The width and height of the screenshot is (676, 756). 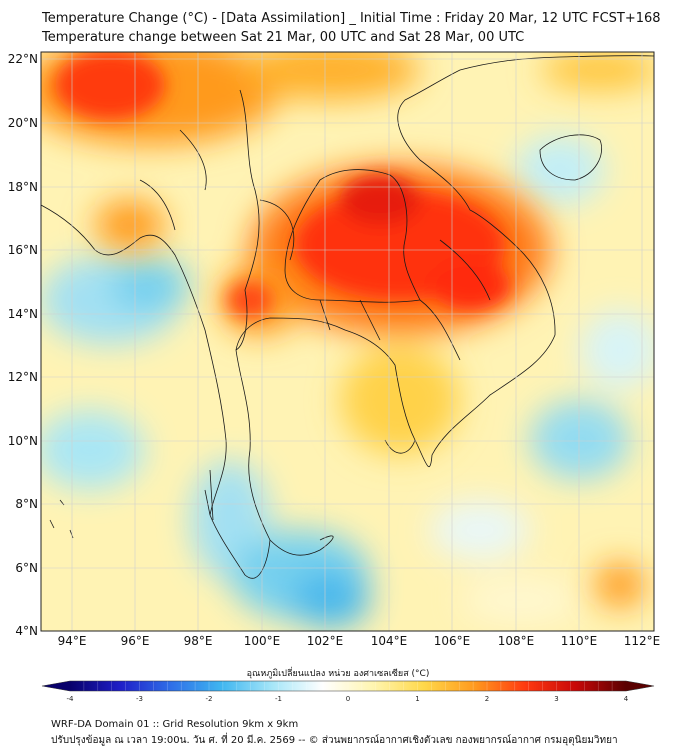 What do you see at coordinates (56, 686) in the screenshot?
I see `colorbar-min-extend` at bounding box center [56, 686].